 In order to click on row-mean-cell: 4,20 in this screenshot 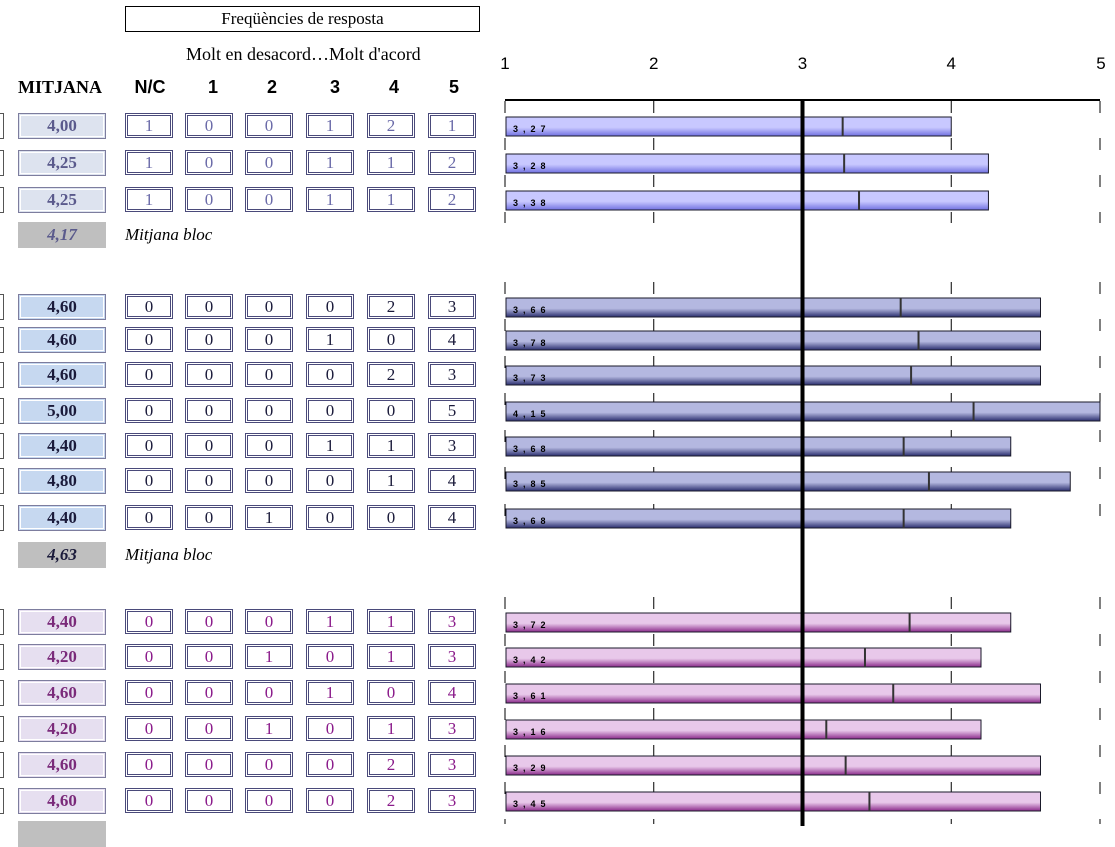, I will do `click(62, 729)`.